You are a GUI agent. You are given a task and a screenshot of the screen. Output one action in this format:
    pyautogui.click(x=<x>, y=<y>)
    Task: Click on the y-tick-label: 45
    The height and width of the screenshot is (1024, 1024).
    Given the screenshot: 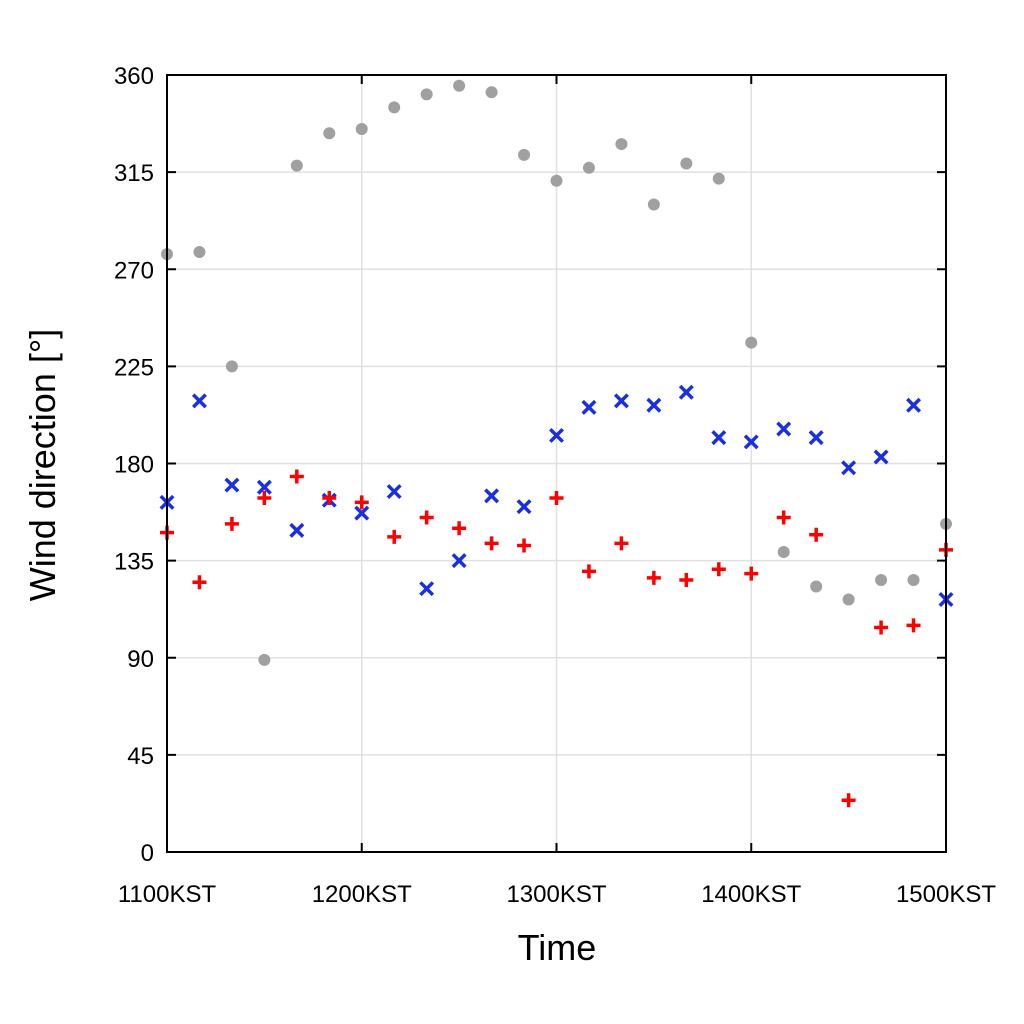 What is the action you would take?
    pyautogui.click(x=140, y=756)
    